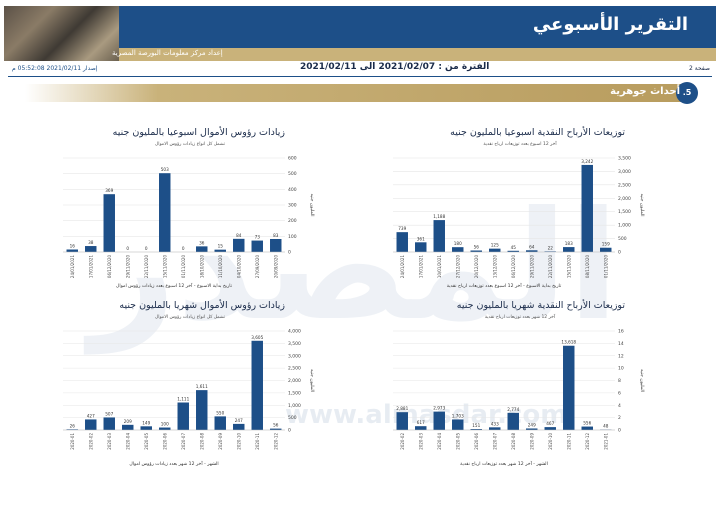 Image resolution: width=720 pixels, height=509 pixels. I want to click on x-tick-label: 2020-05, so click(457, 441).